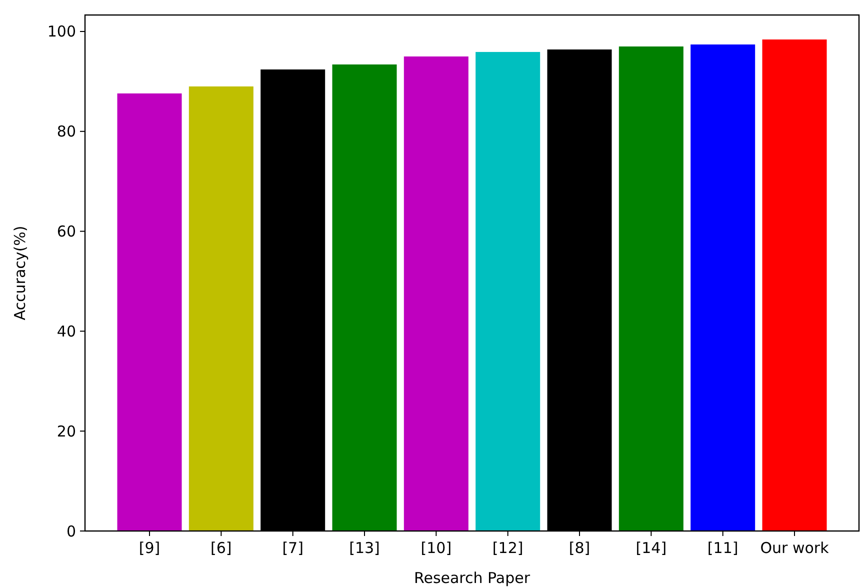 Image resolution: width=861 pixels, height=587 pixels. I want to click on x-tick-label: [11], so click(722, 548).